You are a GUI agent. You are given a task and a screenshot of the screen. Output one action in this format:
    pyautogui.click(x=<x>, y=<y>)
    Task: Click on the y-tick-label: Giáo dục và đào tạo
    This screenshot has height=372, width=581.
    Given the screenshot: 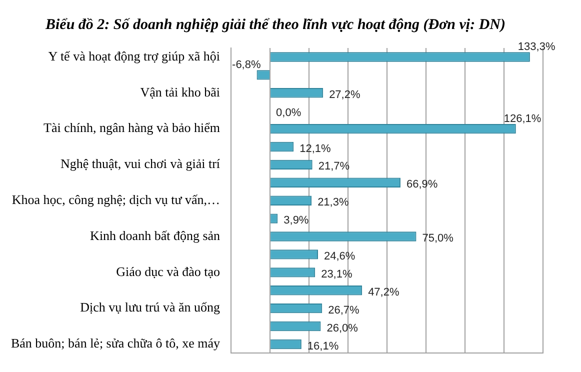 What is the action you would take?
    pyautogui.click(x=168, y=271)
    